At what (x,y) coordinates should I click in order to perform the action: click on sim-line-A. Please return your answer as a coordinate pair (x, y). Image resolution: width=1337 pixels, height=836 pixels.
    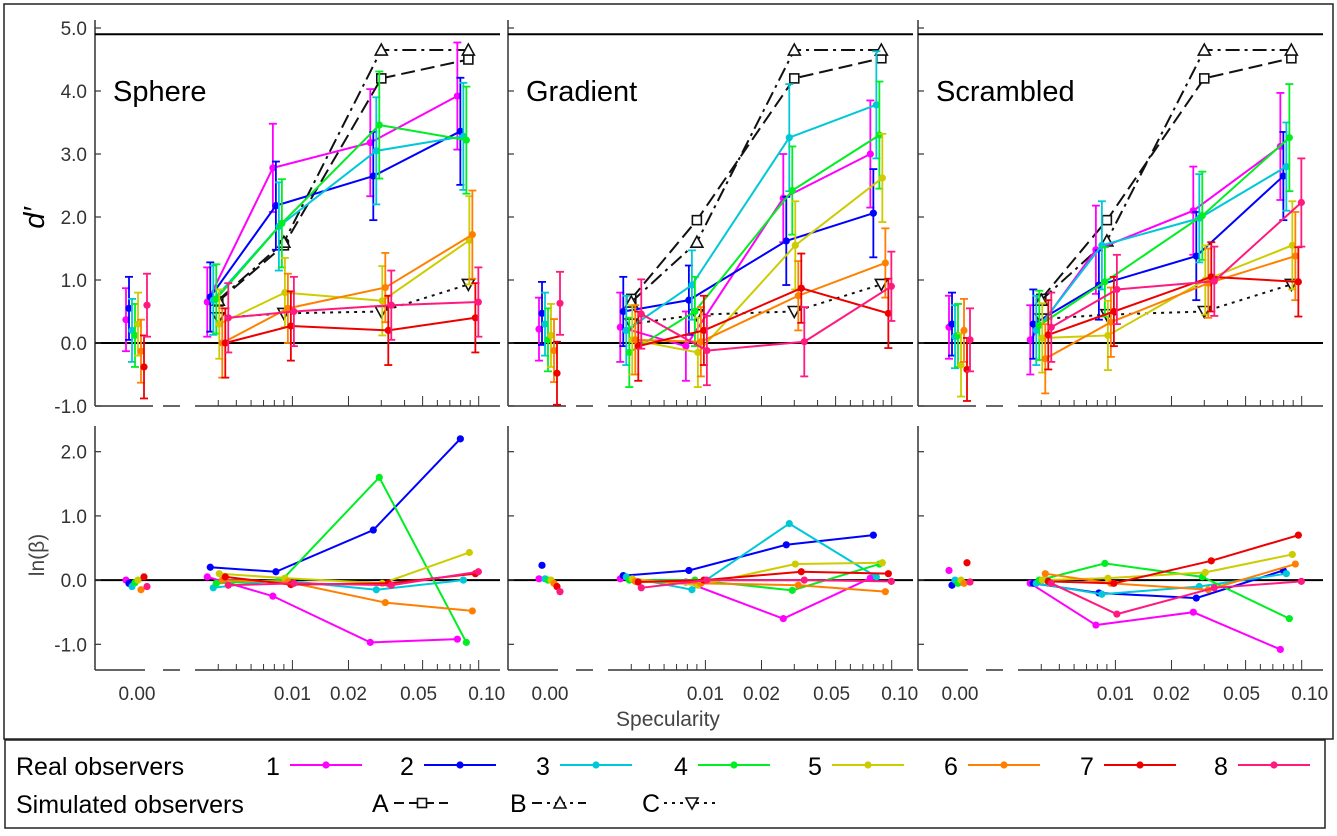
    Looking at the image, I should click on (756, 178).